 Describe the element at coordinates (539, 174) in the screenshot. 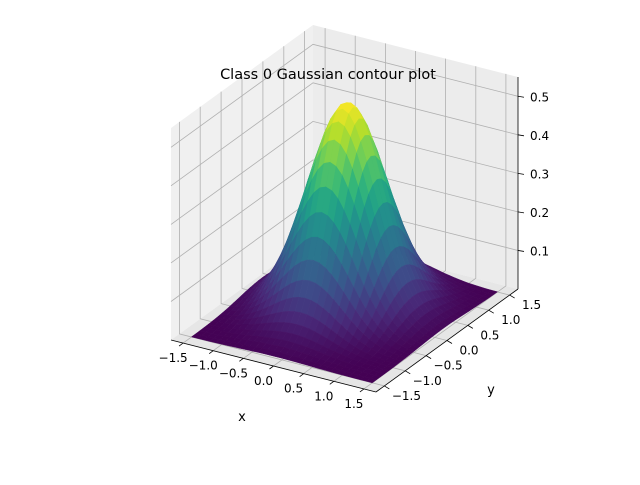

I see `z-tick-label: 0.3` at that location.